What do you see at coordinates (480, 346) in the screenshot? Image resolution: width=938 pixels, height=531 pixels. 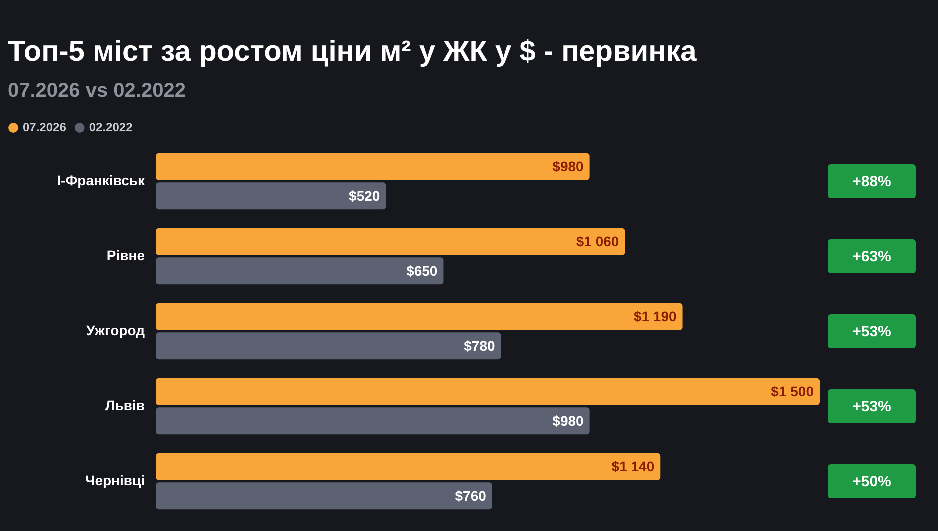 I see `data-label: $780` at bounding box center [480, 346].